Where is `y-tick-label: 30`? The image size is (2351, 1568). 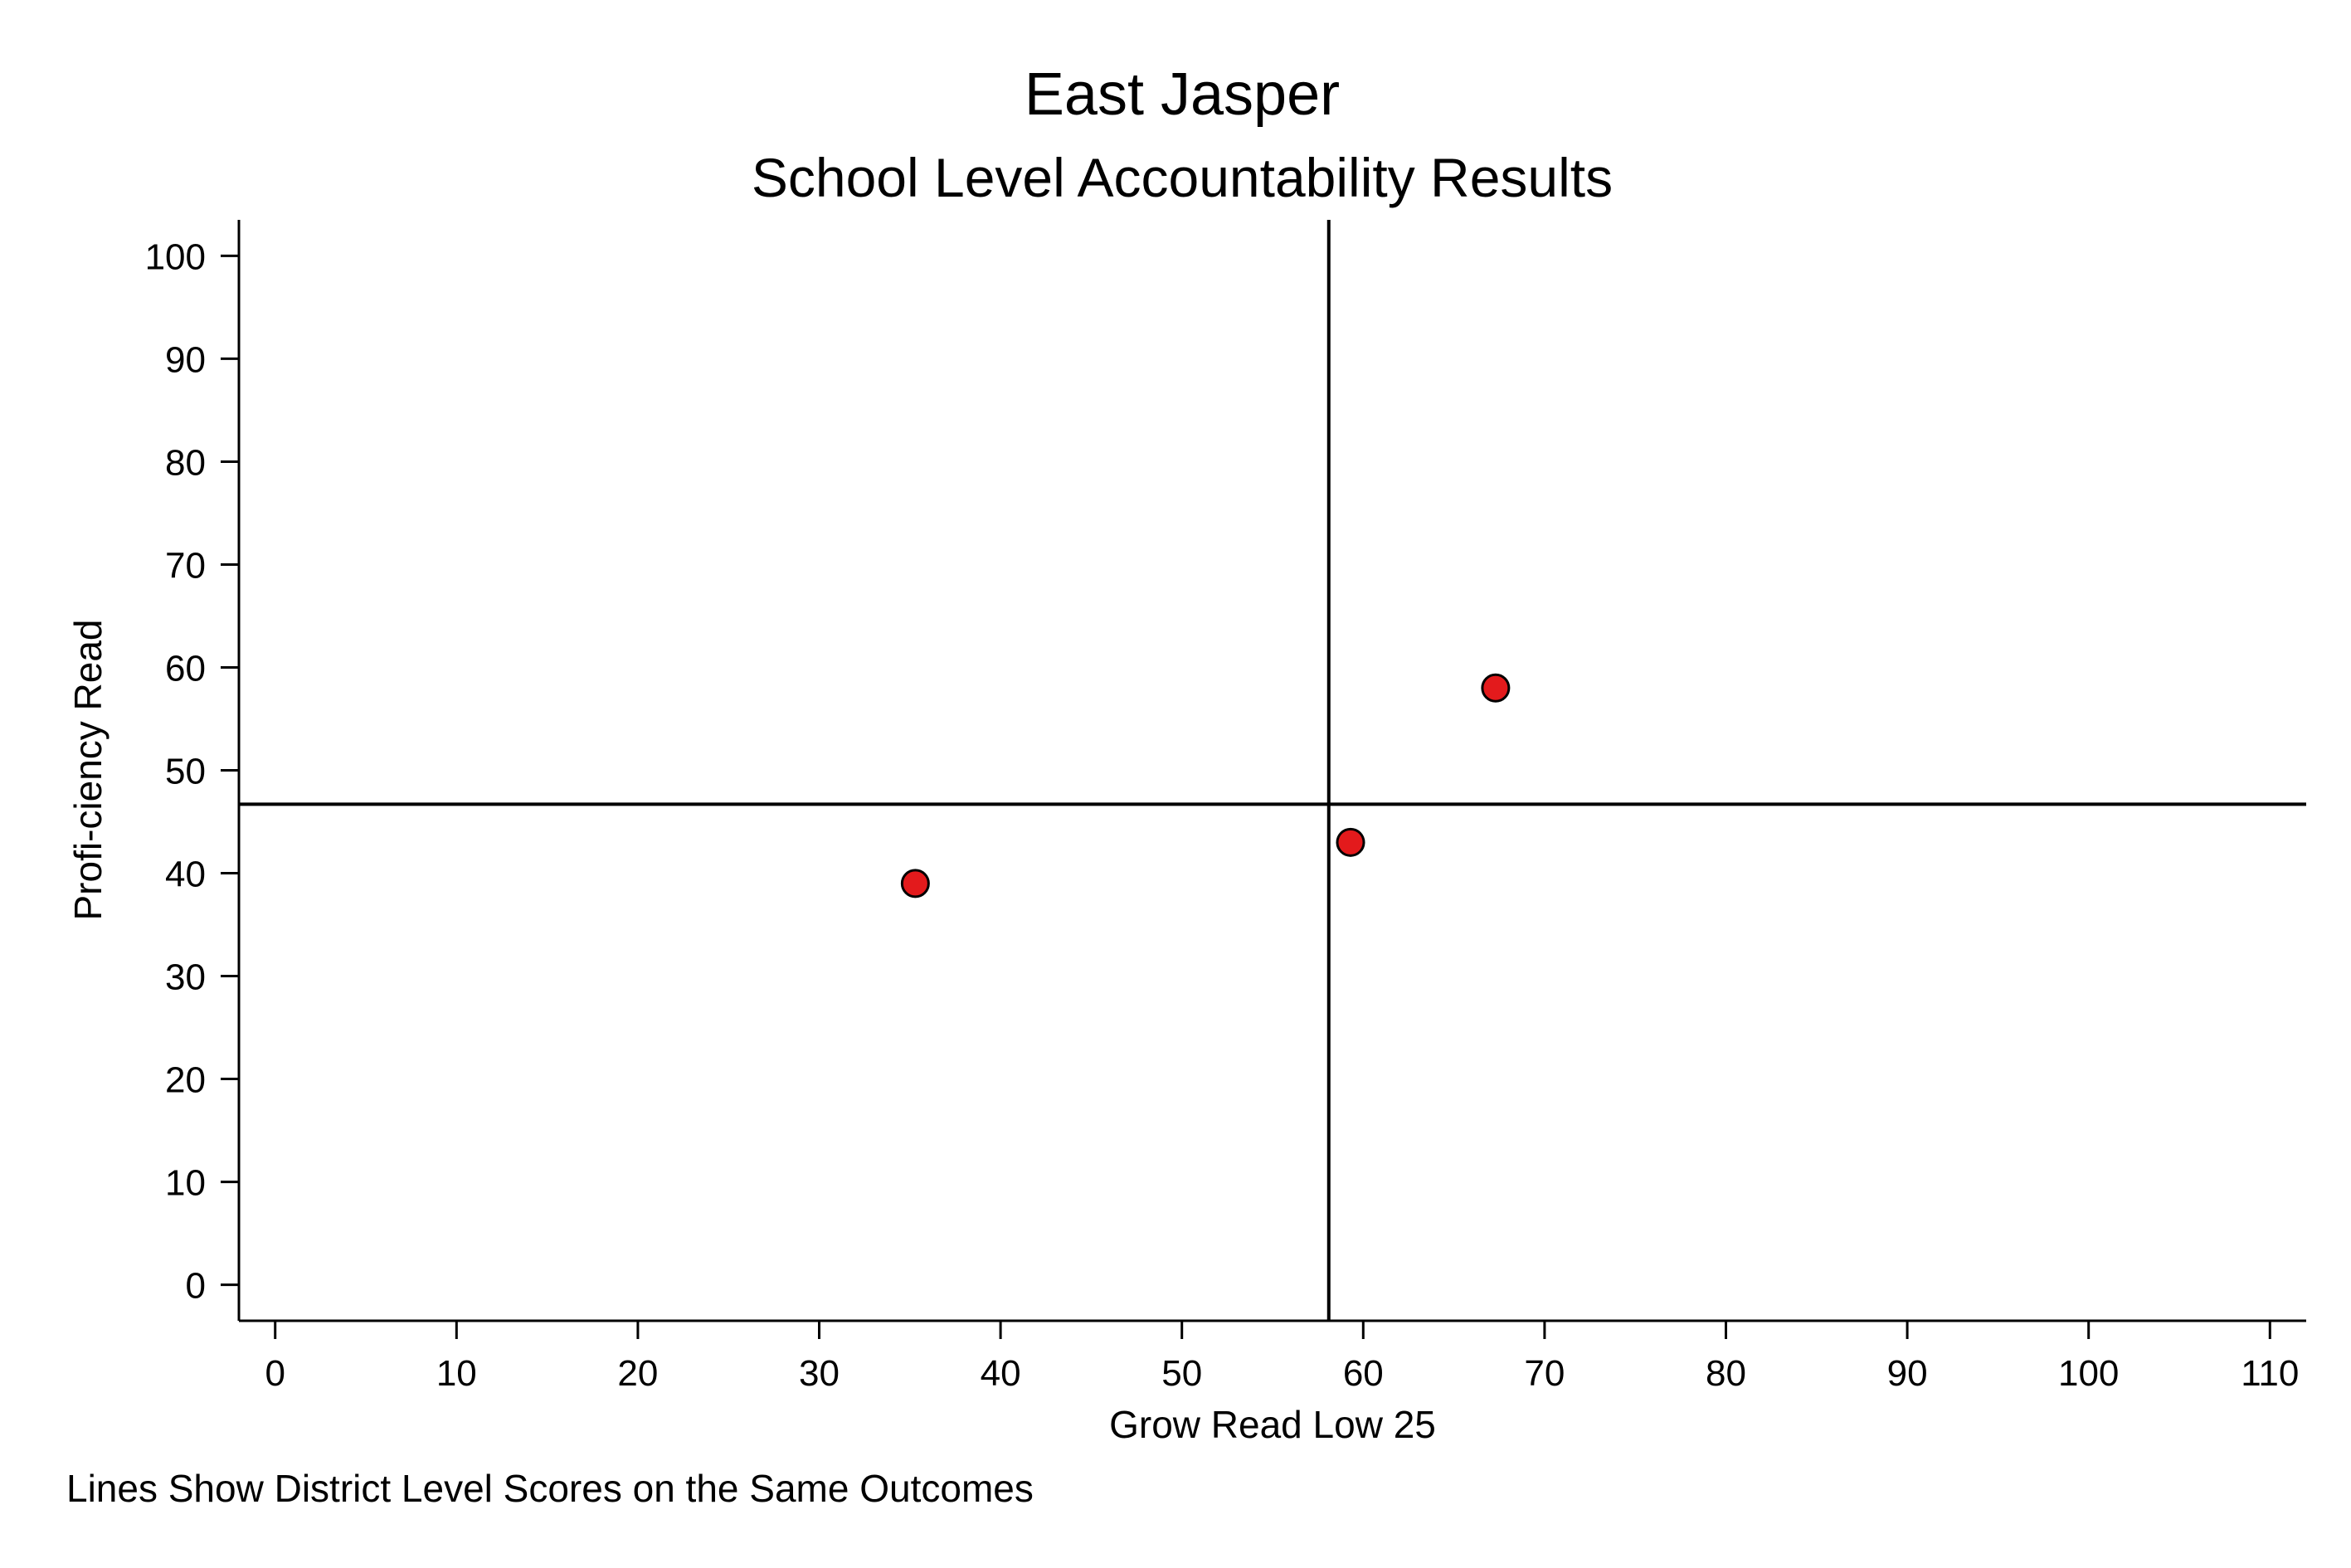 y-tick-label: 30 is located at coordinates (185, 977).